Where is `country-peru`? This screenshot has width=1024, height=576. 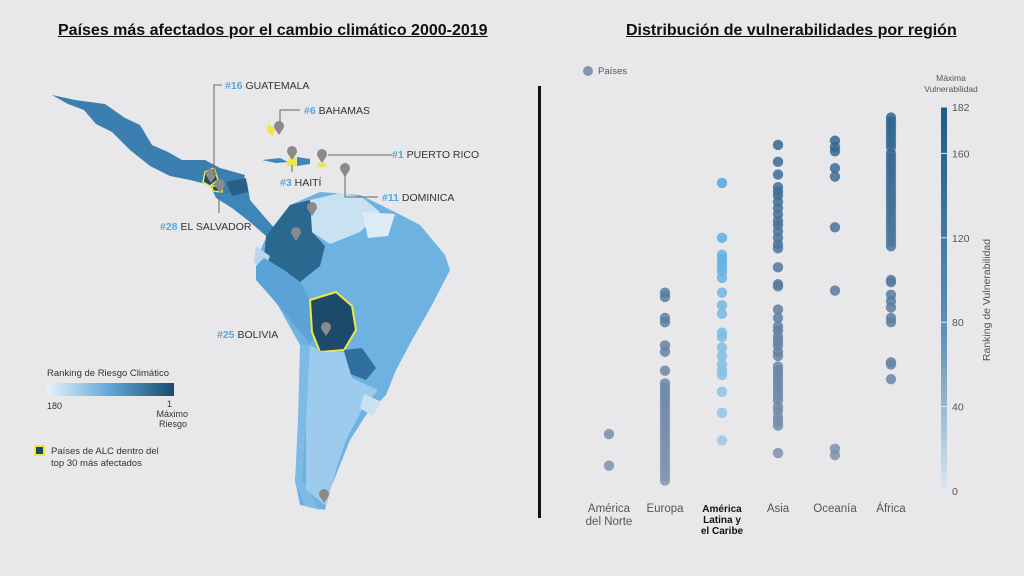 country-peru is located at coordinates (287, 301).